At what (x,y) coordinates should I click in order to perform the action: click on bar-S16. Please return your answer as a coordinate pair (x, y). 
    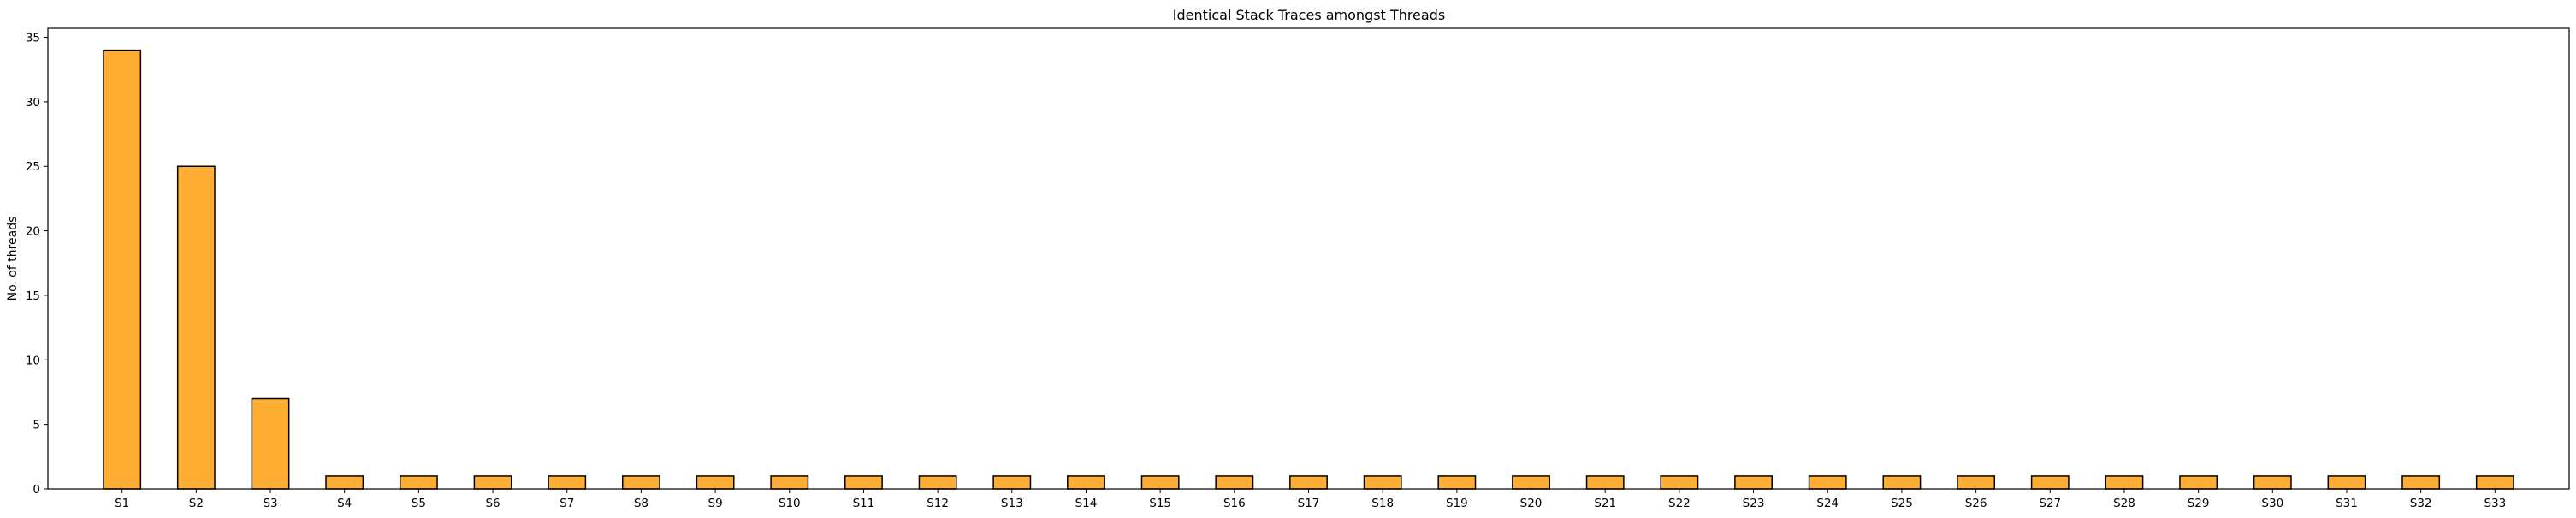
    Looking at the image, I should click on (1234, 482).